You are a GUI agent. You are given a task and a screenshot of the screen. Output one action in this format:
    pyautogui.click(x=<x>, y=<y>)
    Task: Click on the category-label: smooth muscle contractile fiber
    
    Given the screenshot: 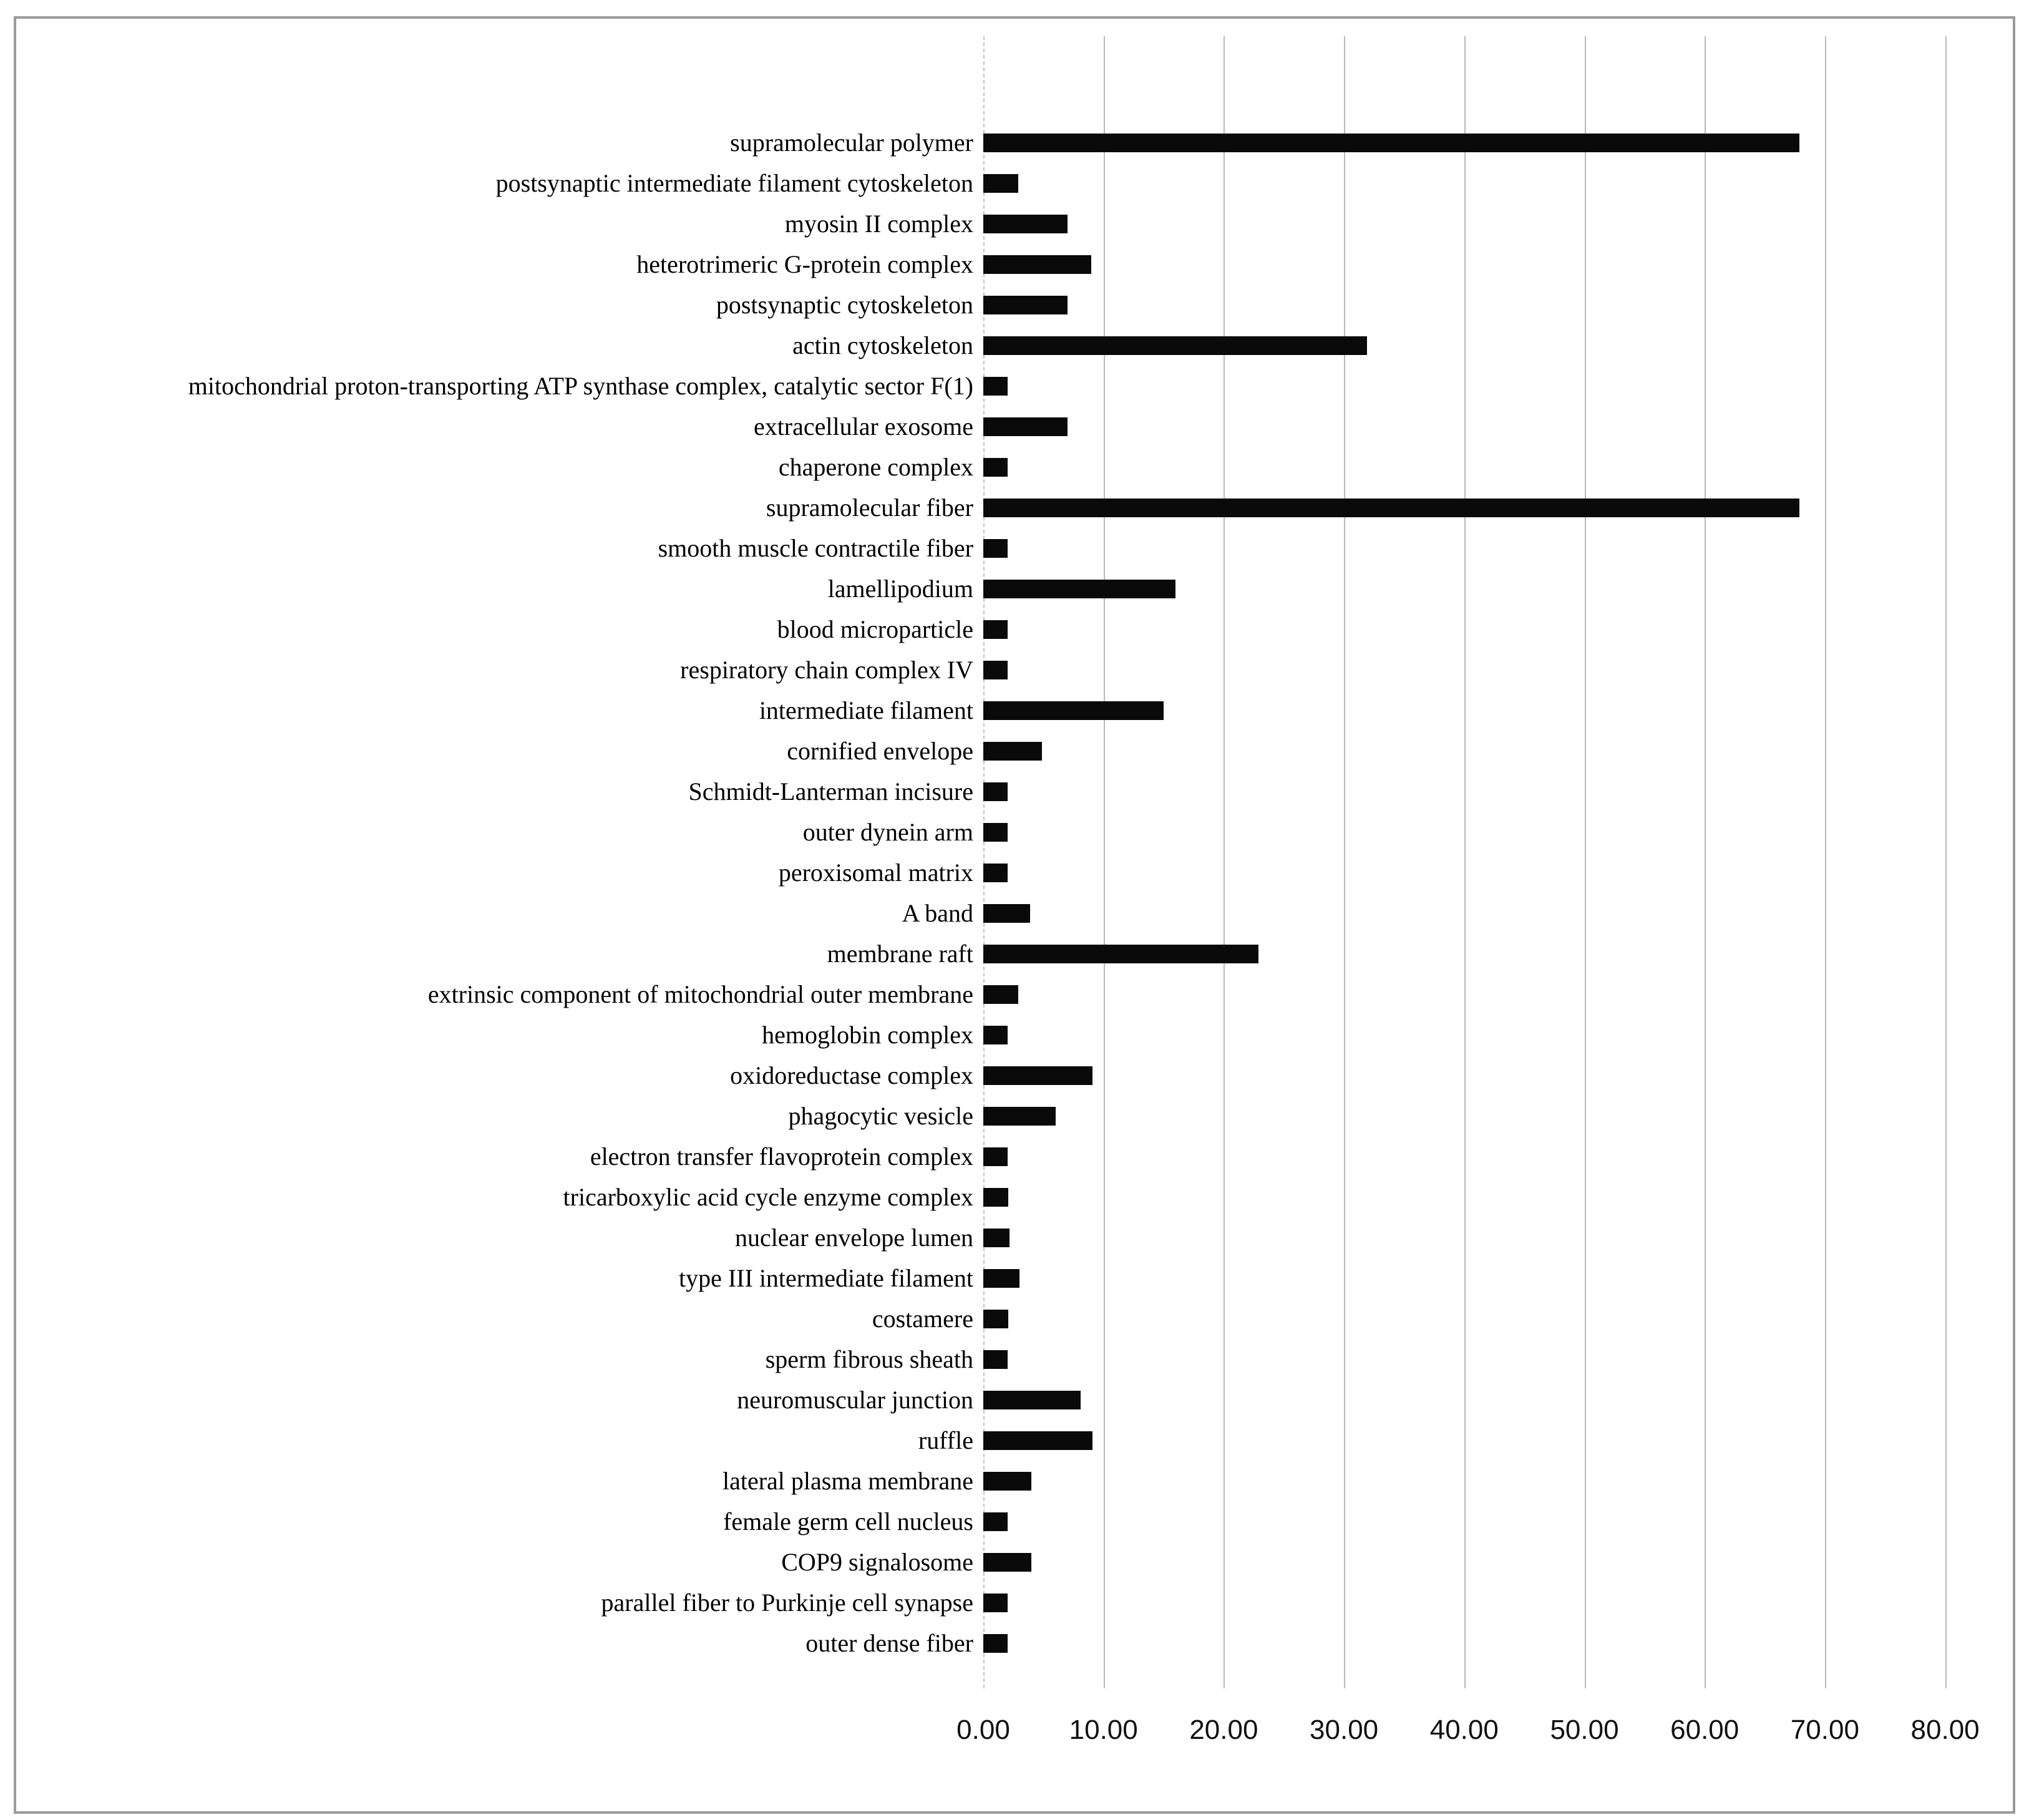 What is the action you would take?
    pyautogui.click(x=816, y=547)
    